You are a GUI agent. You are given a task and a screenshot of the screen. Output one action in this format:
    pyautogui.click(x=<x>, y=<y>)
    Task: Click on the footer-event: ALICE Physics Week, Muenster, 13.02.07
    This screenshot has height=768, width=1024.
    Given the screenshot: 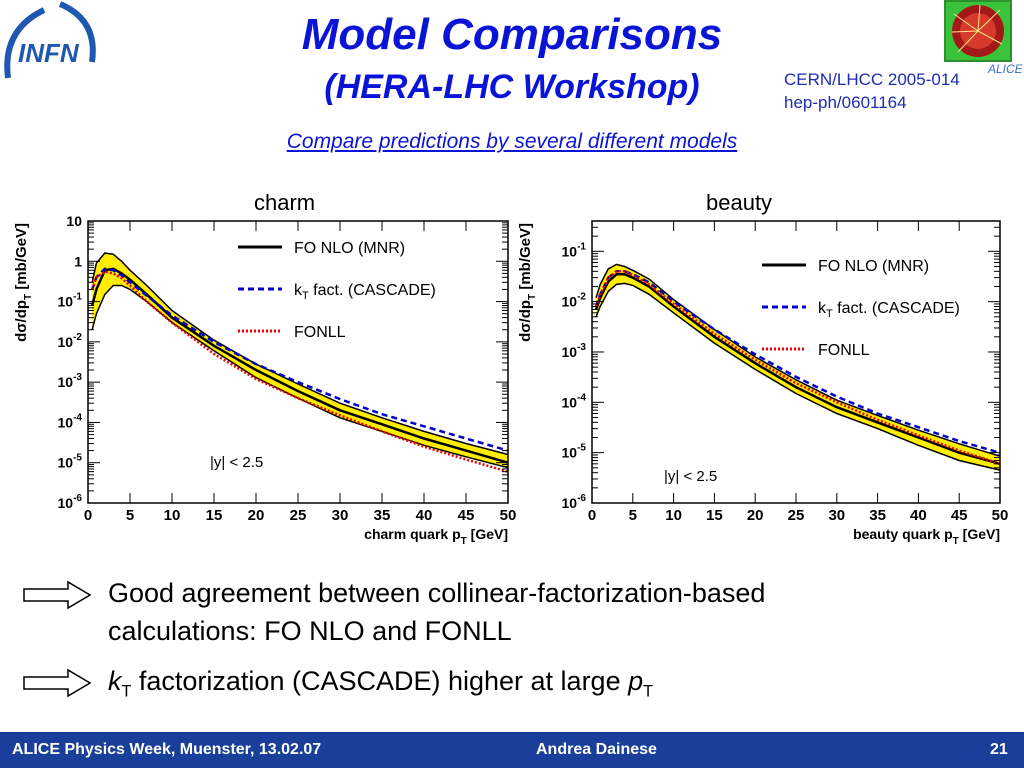 What is the action you would take?
    pyautogui.click(x=167, y=749)
    